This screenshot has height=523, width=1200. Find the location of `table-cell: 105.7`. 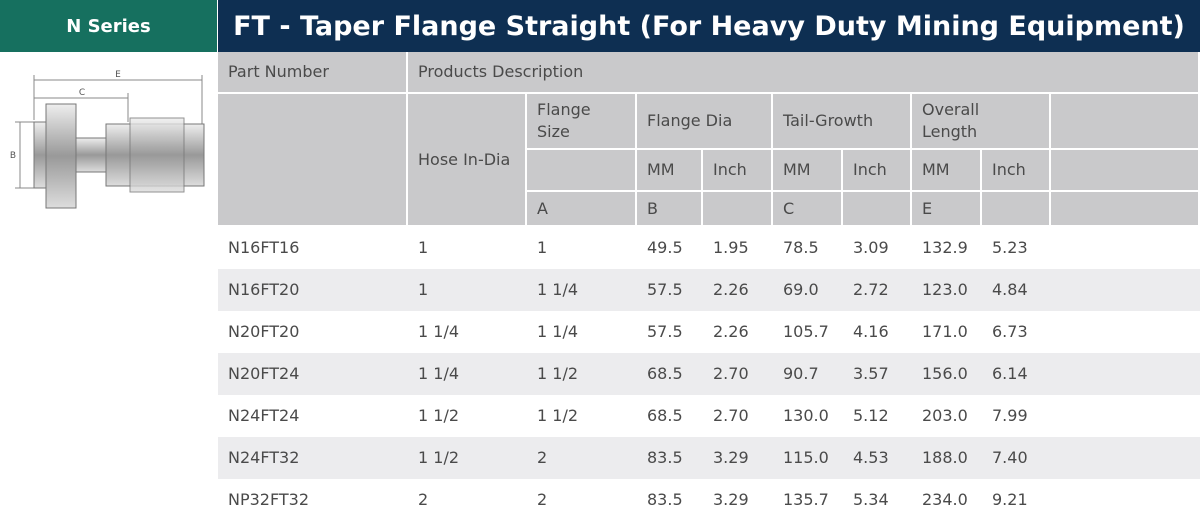

table-cell: 105.7 is located at coordinates (808, 332).